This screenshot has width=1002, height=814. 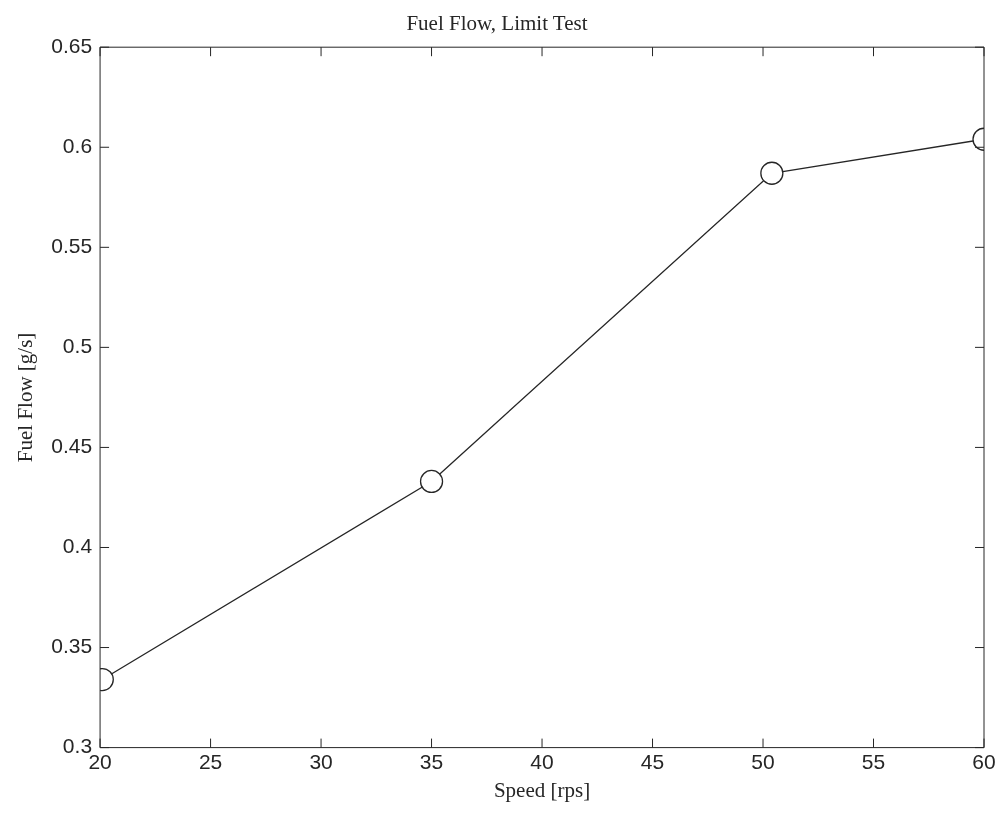 I want to click on y-tick-label: 0.5, so click(x=77, y=346).